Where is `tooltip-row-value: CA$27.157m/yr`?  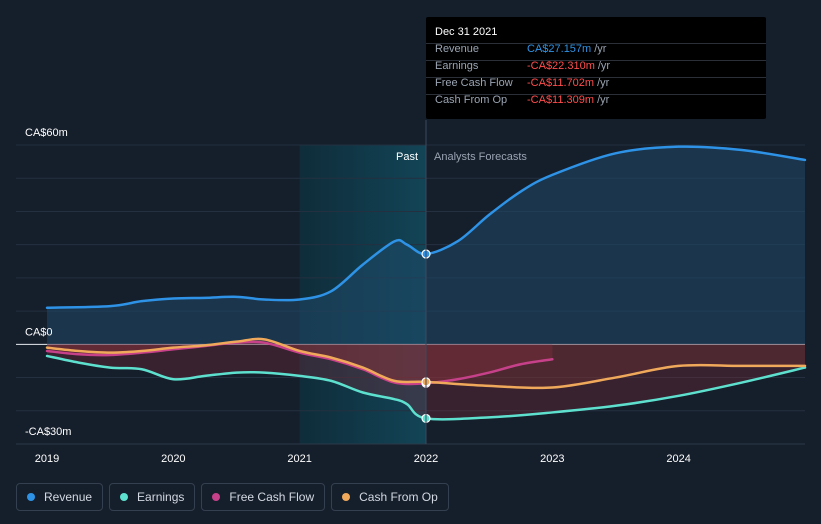 tooltip-row-value: CA$27.157m/yr is located at coordinates (567, 49).